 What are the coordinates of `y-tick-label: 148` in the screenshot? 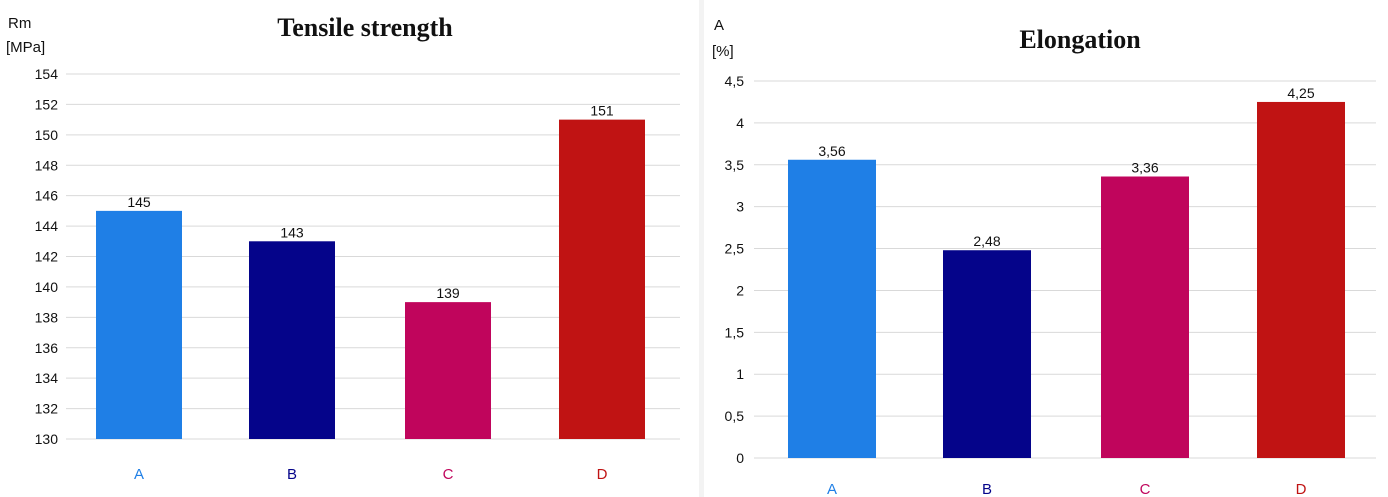 It's located at (47, 165).